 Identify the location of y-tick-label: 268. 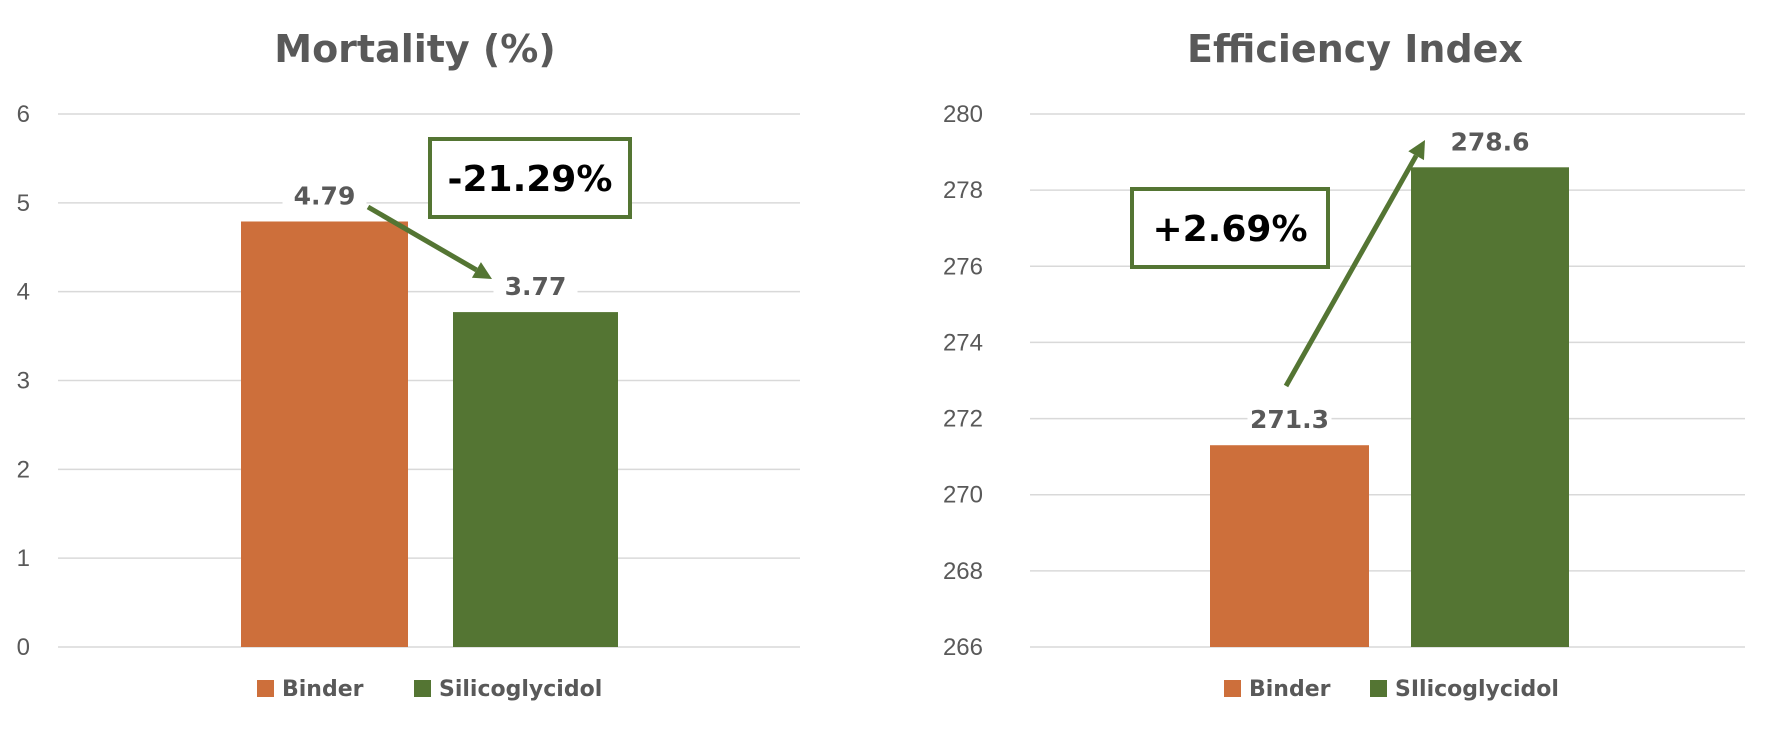
(963, 571).